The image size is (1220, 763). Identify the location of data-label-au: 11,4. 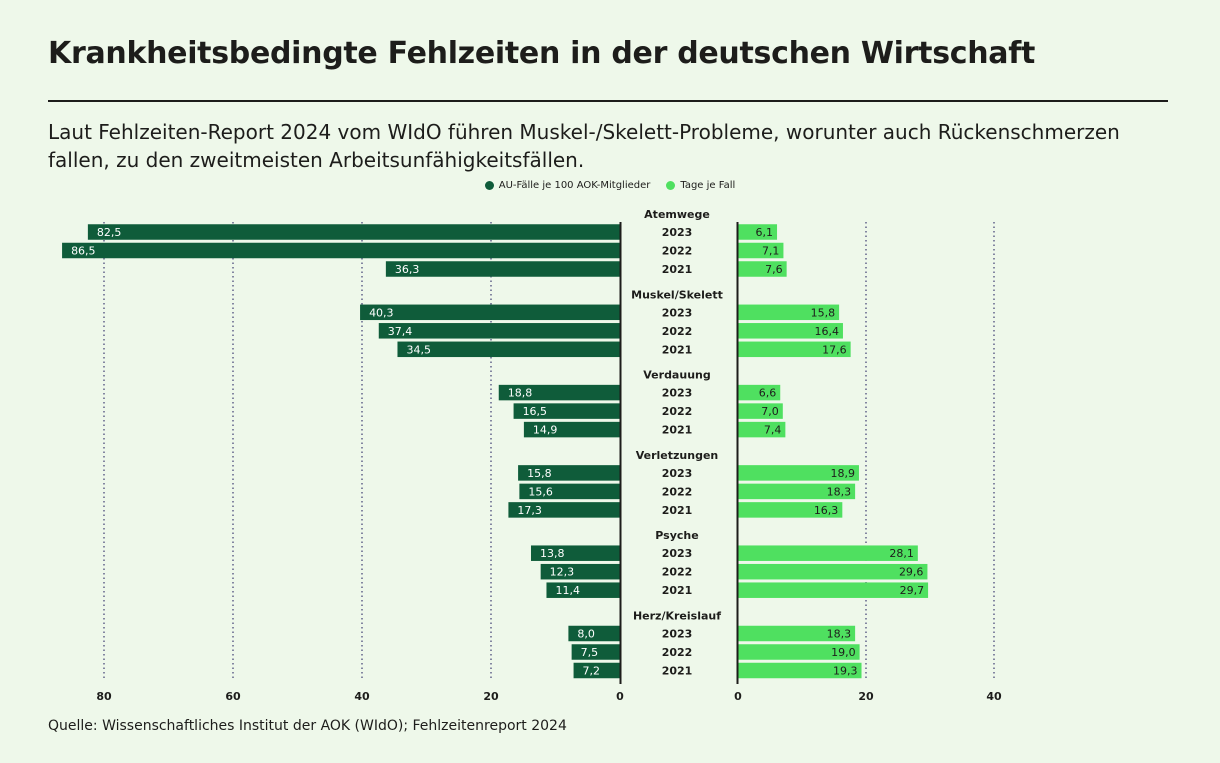
(567, 590).